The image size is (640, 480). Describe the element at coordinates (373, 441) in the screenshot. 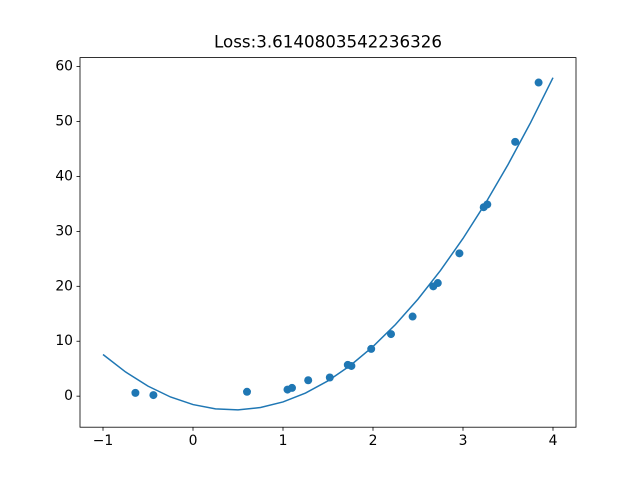

I see `x-tick-label: 2` at that location.